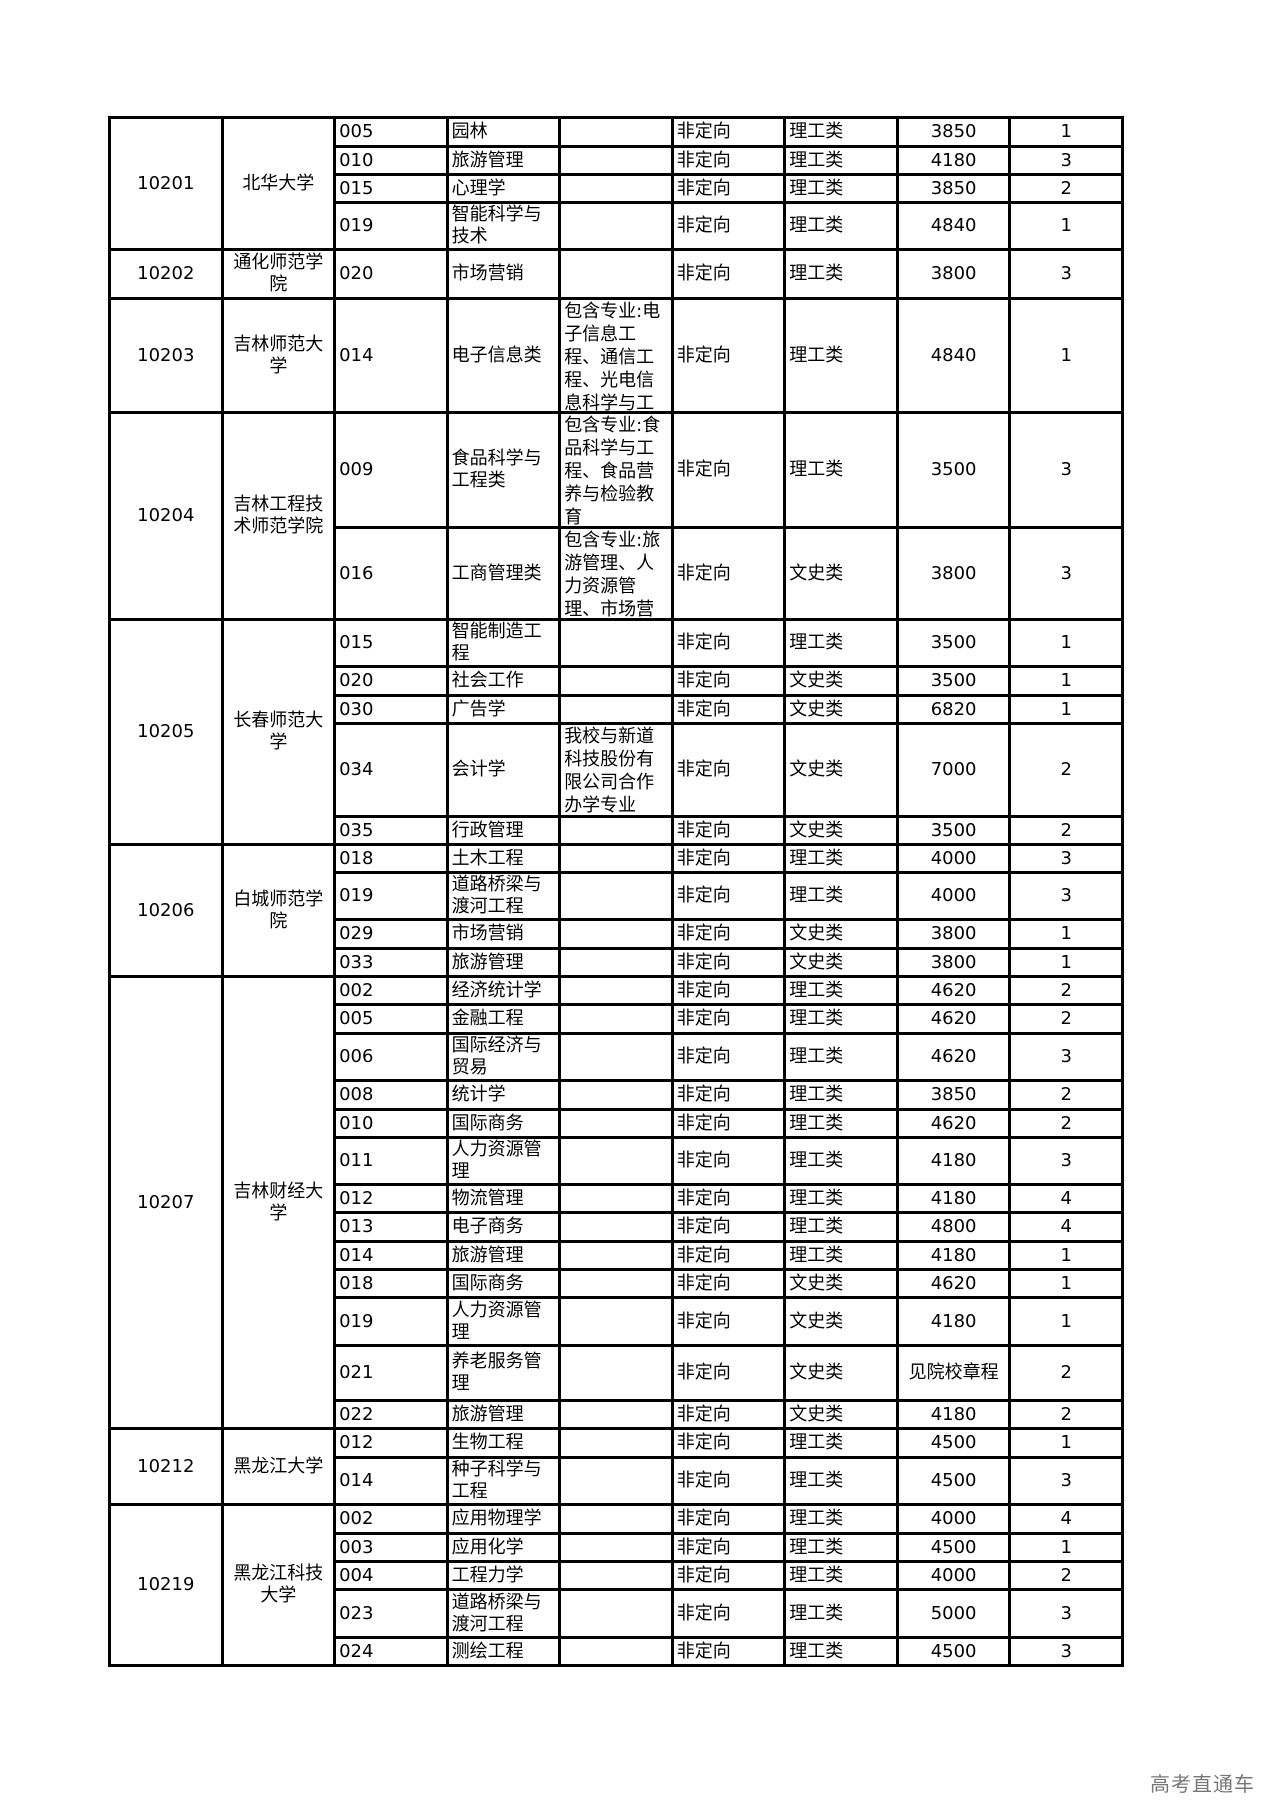  I want to click on tuition-fee-text: 3800, so click(953, 273).